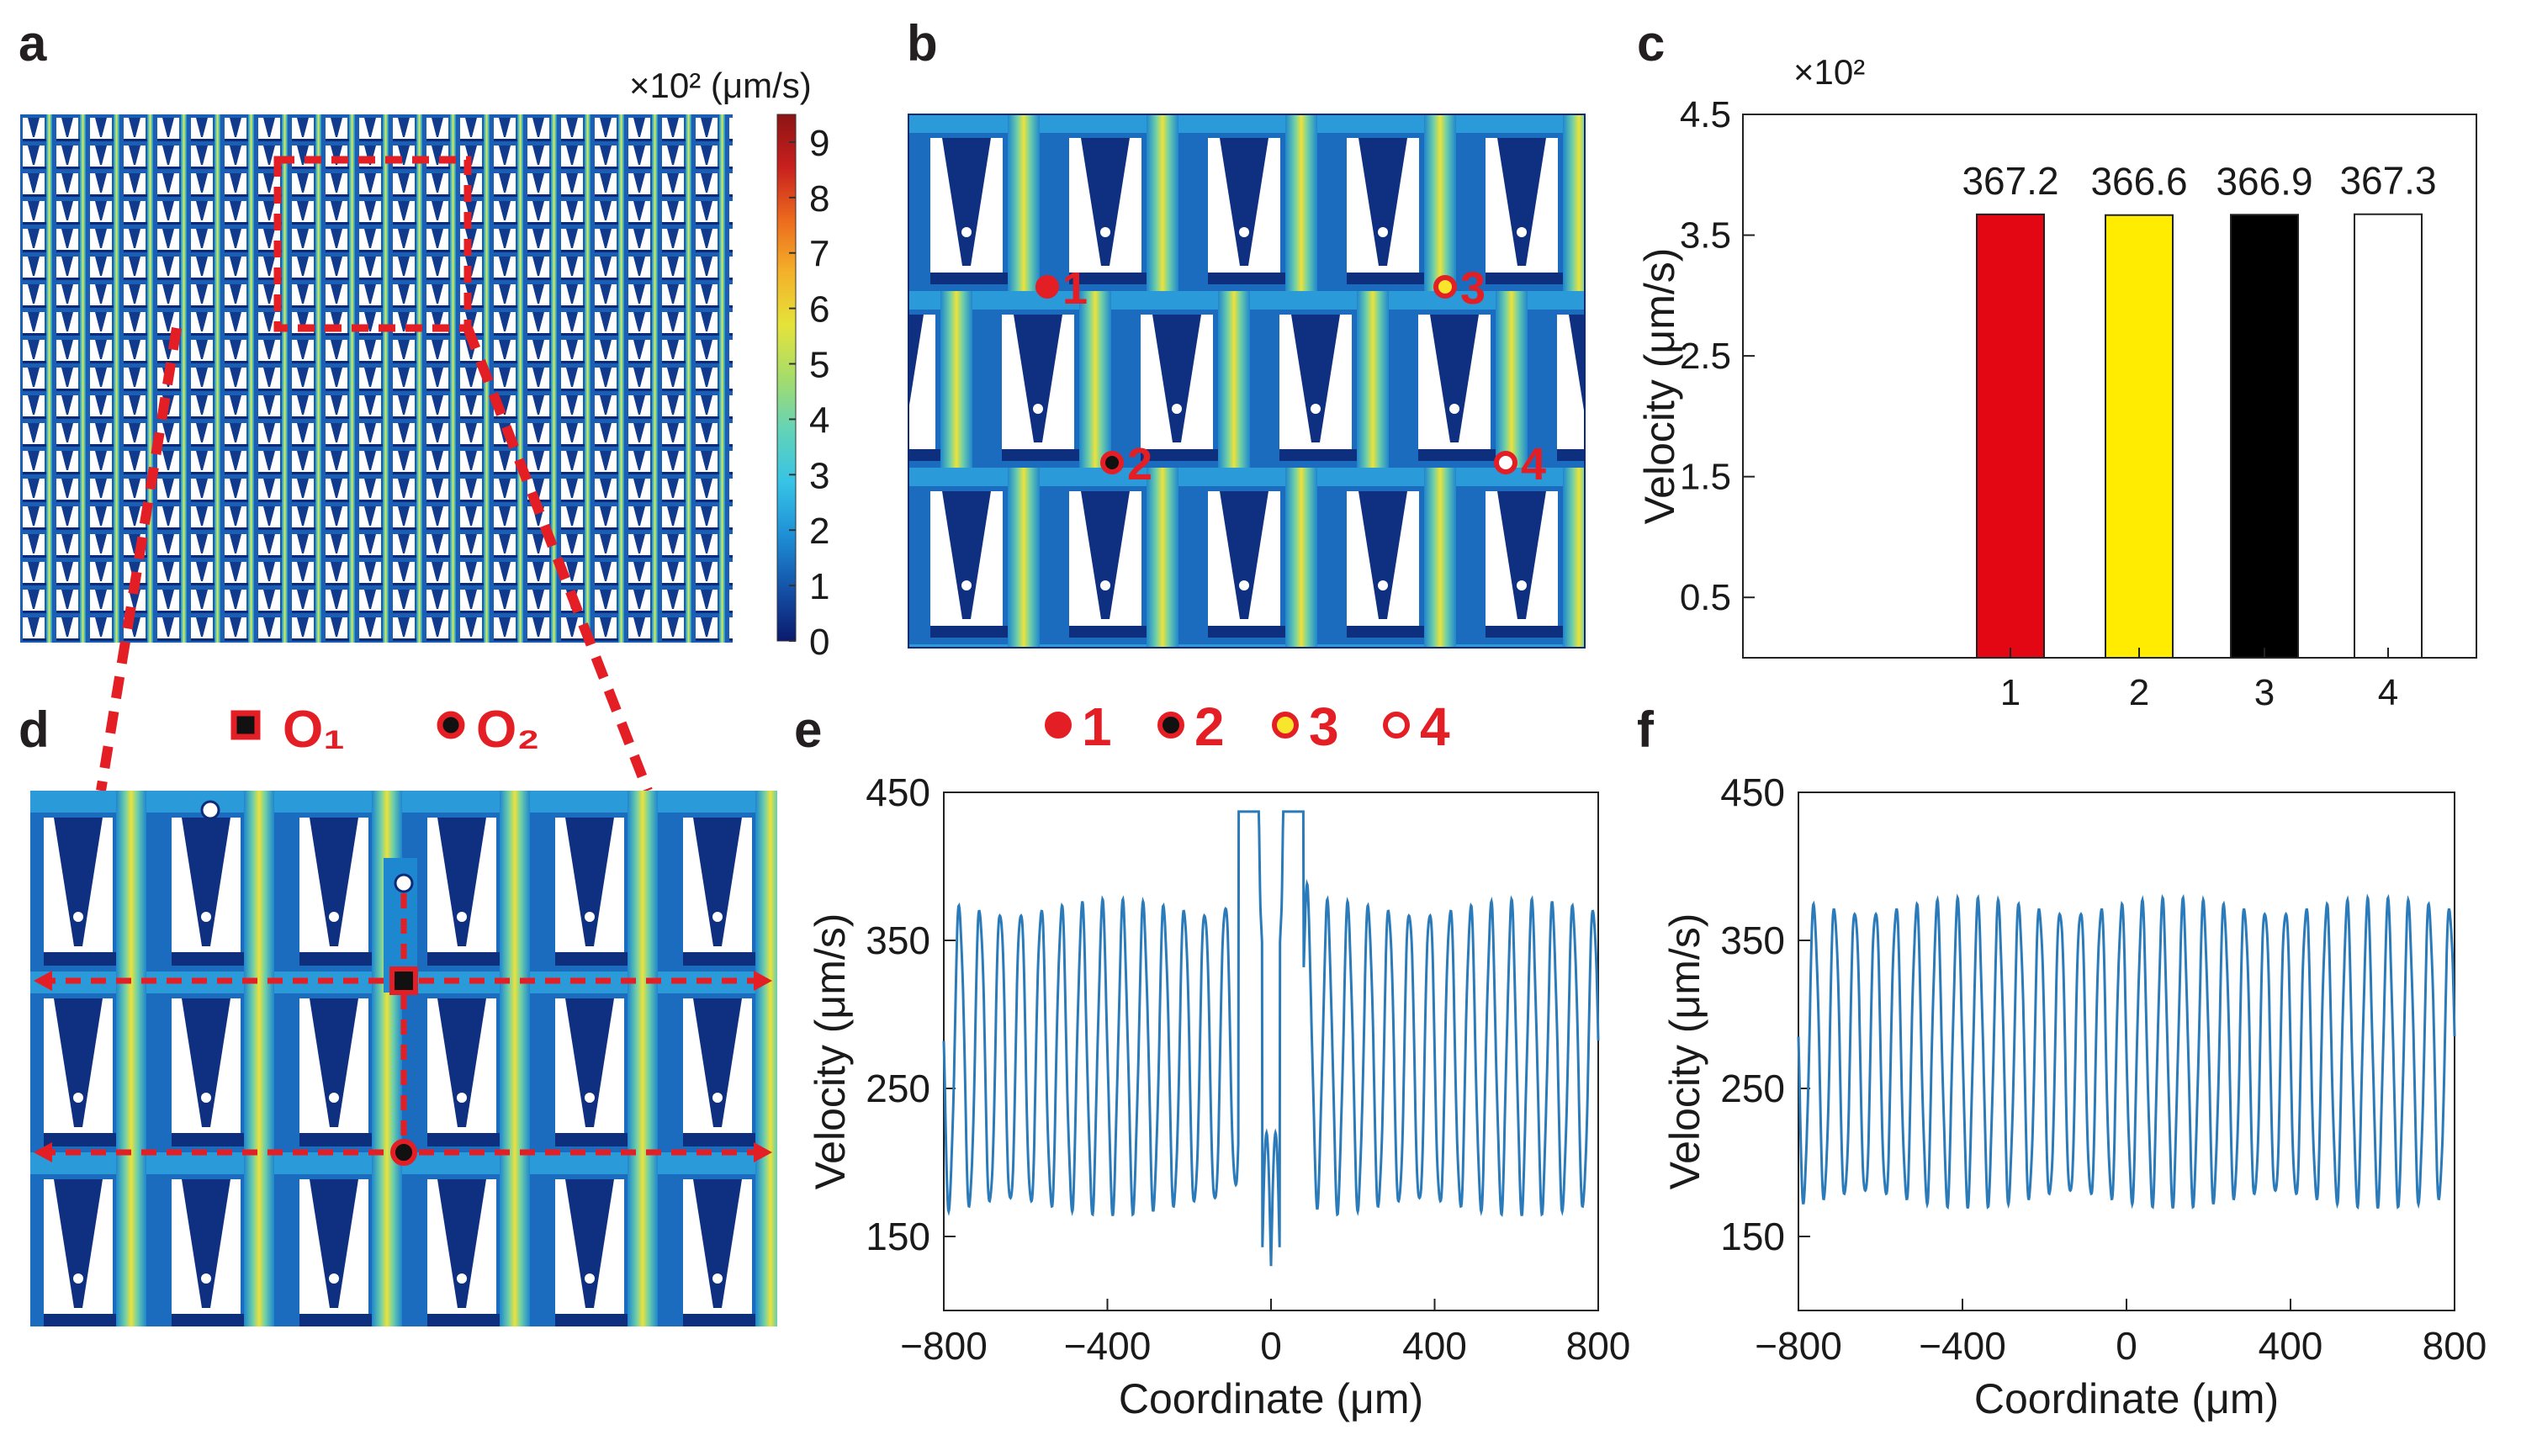  Describe the element at coordinates (34, 730) in the screenshot. I see `panel-label-d: d` at that location.